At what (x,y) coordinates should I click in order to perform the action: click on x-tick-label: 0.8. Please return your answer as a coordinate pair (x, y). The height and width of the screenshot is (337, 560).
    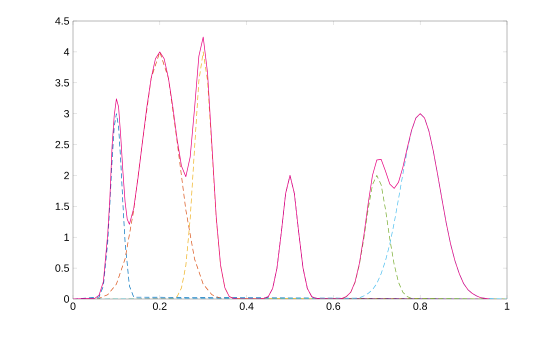
    Looking at the image, I should click on (420, 306).